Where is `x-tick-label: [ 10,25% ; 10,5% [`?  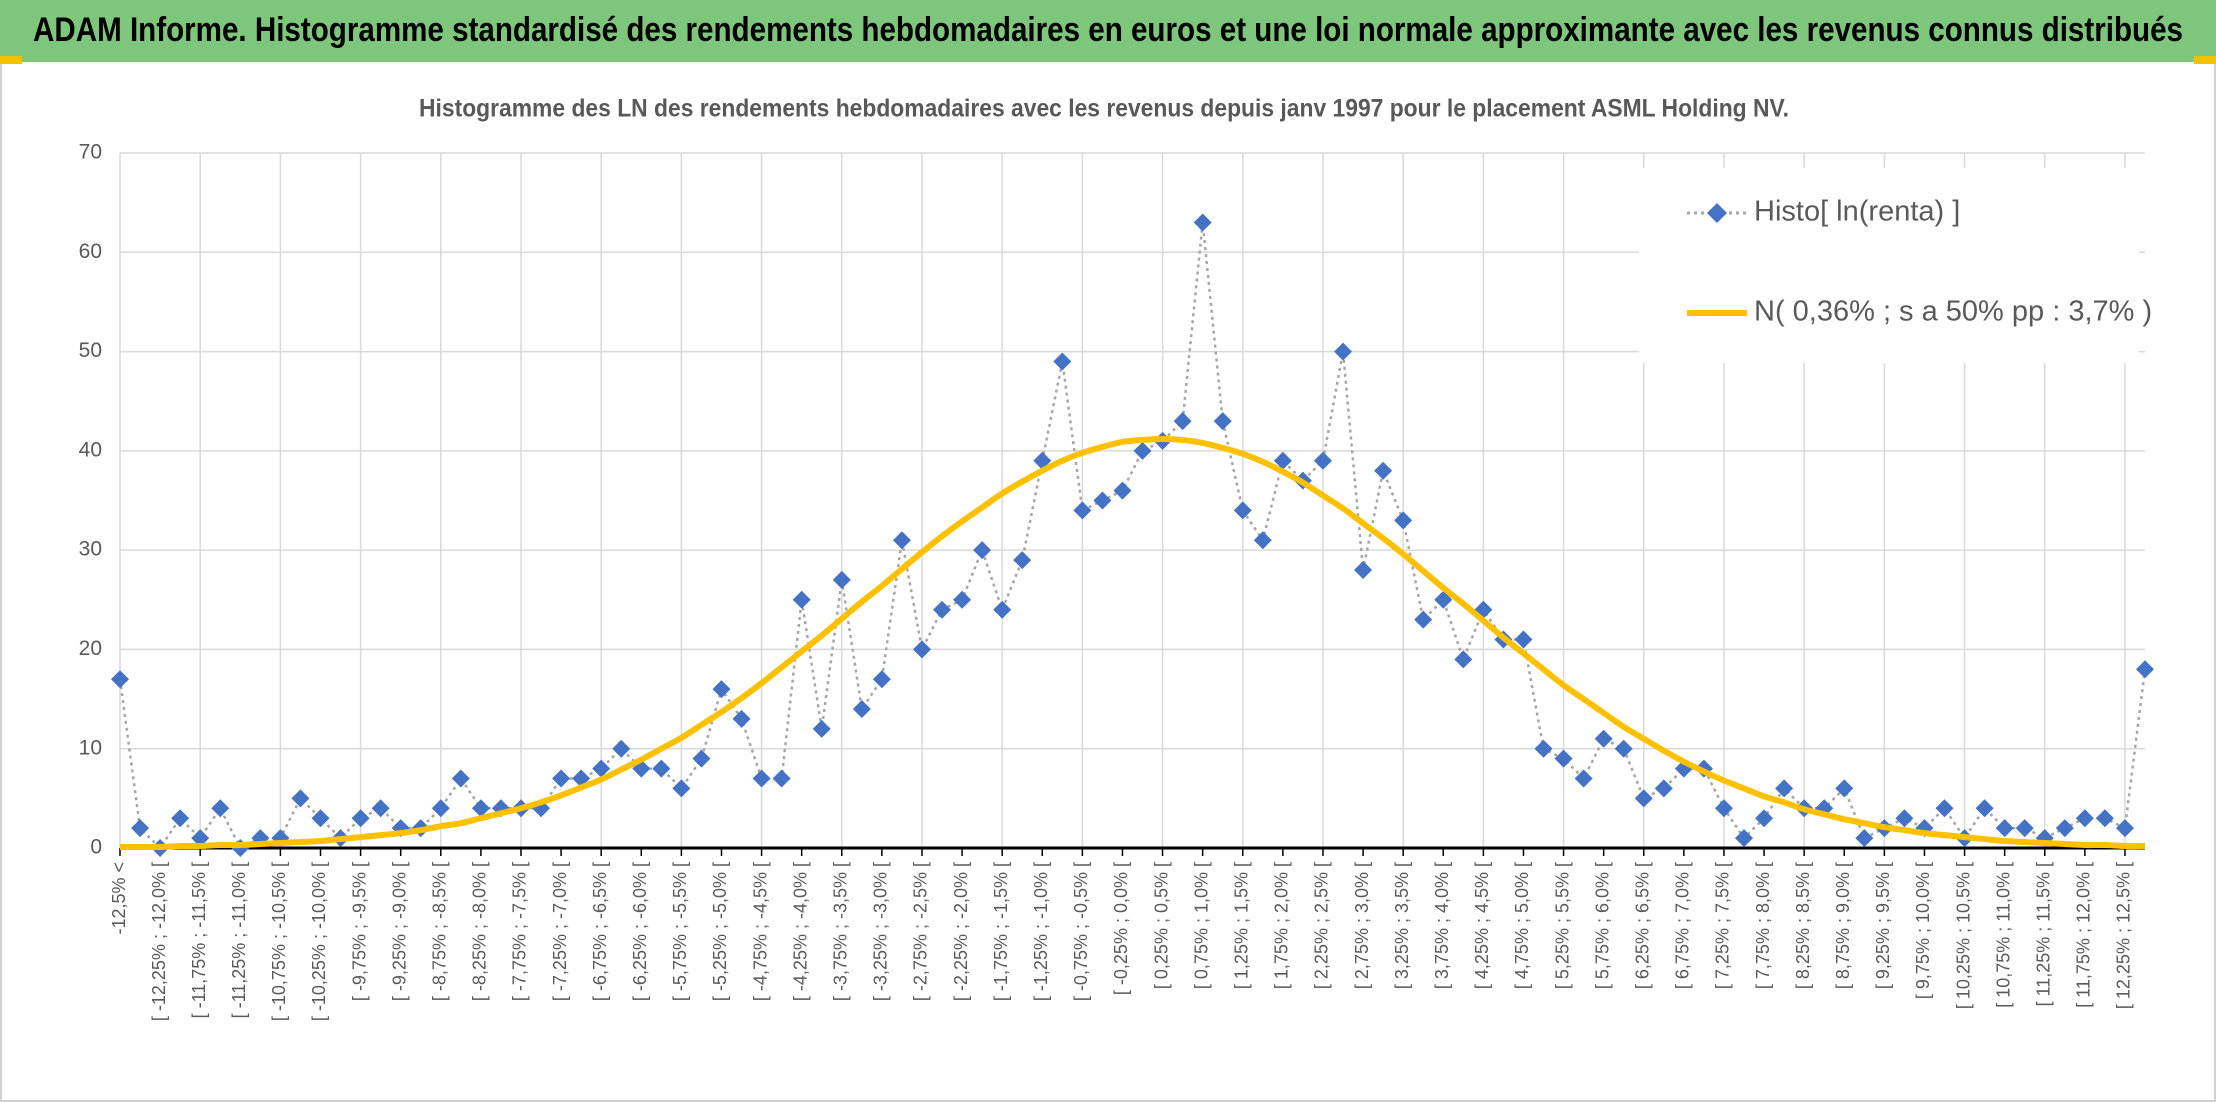 x-tick-label: [ 10,25% ; 10,5% [ is located at coordinates (1963, 935).